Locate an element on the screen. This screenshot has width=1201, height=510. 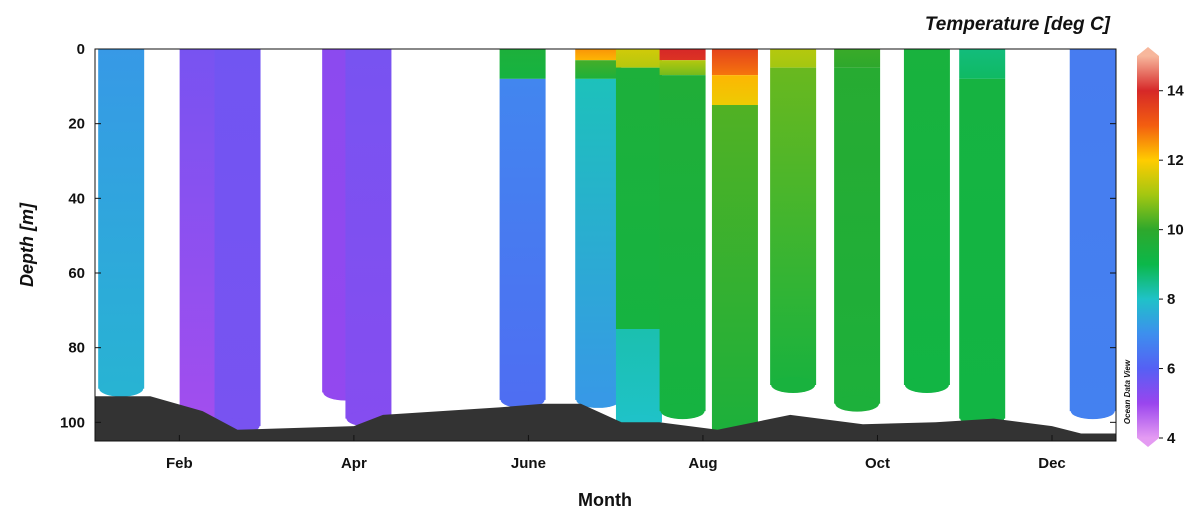
colorbar: 4 6 8 10 12 14 is located at coordinates (1160, 247).